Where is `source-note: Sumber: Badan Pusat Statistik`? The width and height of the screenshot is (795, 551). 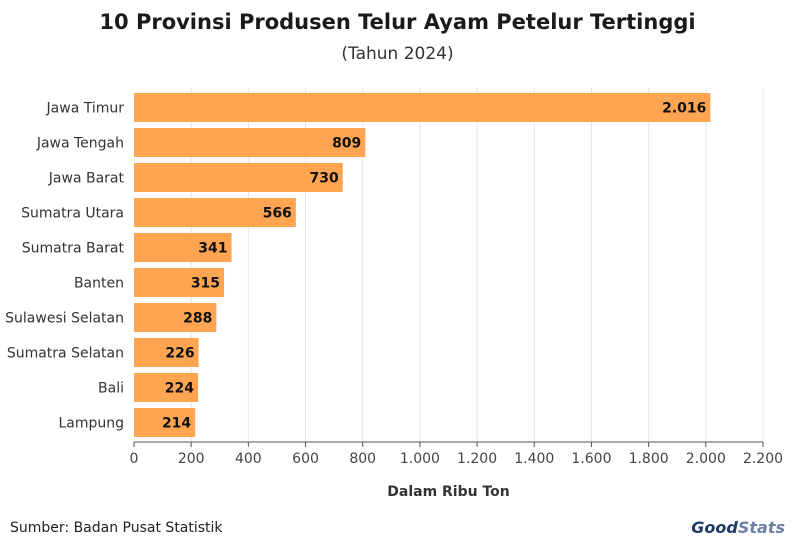 source-note: Sumber: Badan Pusat Statistik is located at coordinates (116, 528).